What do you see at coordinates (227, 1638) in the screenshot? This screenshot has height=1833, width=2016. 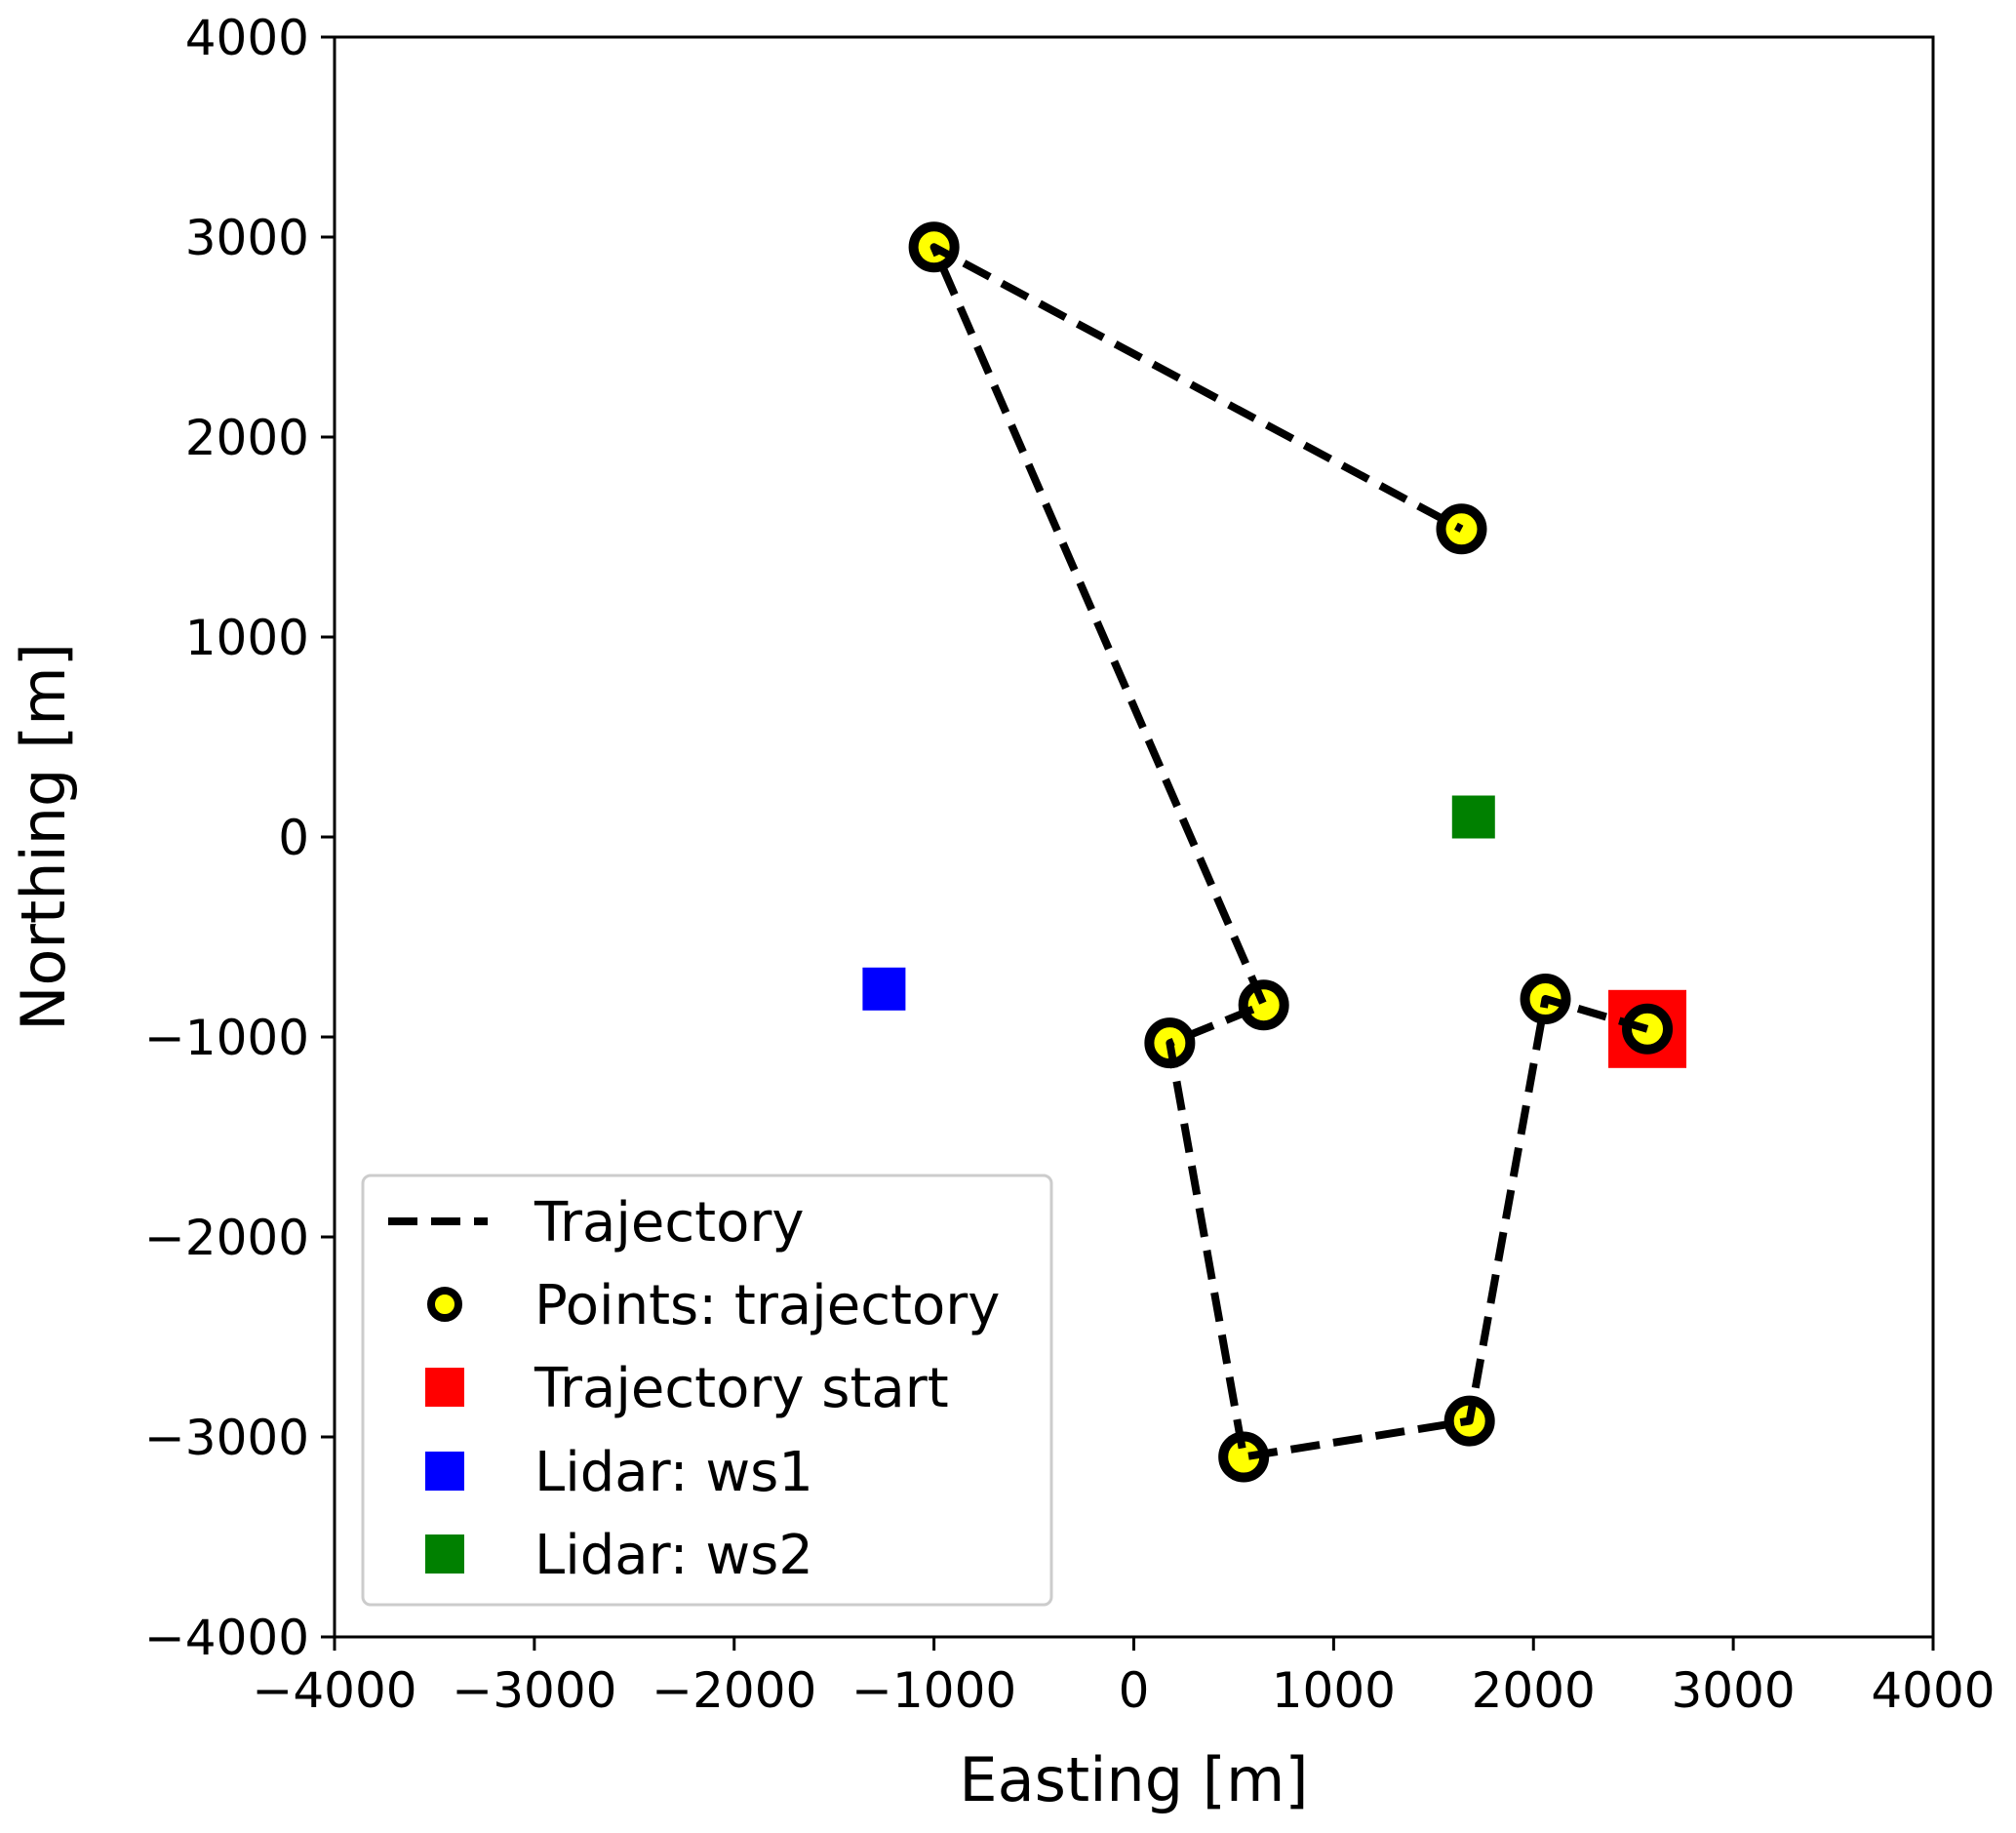 I see `y-tick-label: −4000` at bounding box center [227, 1638].